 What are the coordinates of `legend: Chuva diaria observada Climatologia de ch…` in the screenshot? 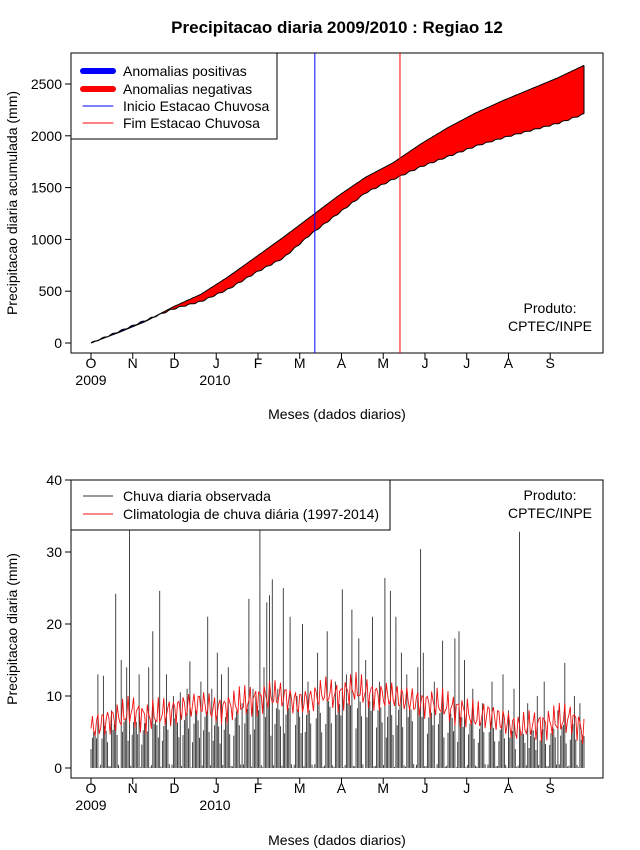 It's located at (230, 505).